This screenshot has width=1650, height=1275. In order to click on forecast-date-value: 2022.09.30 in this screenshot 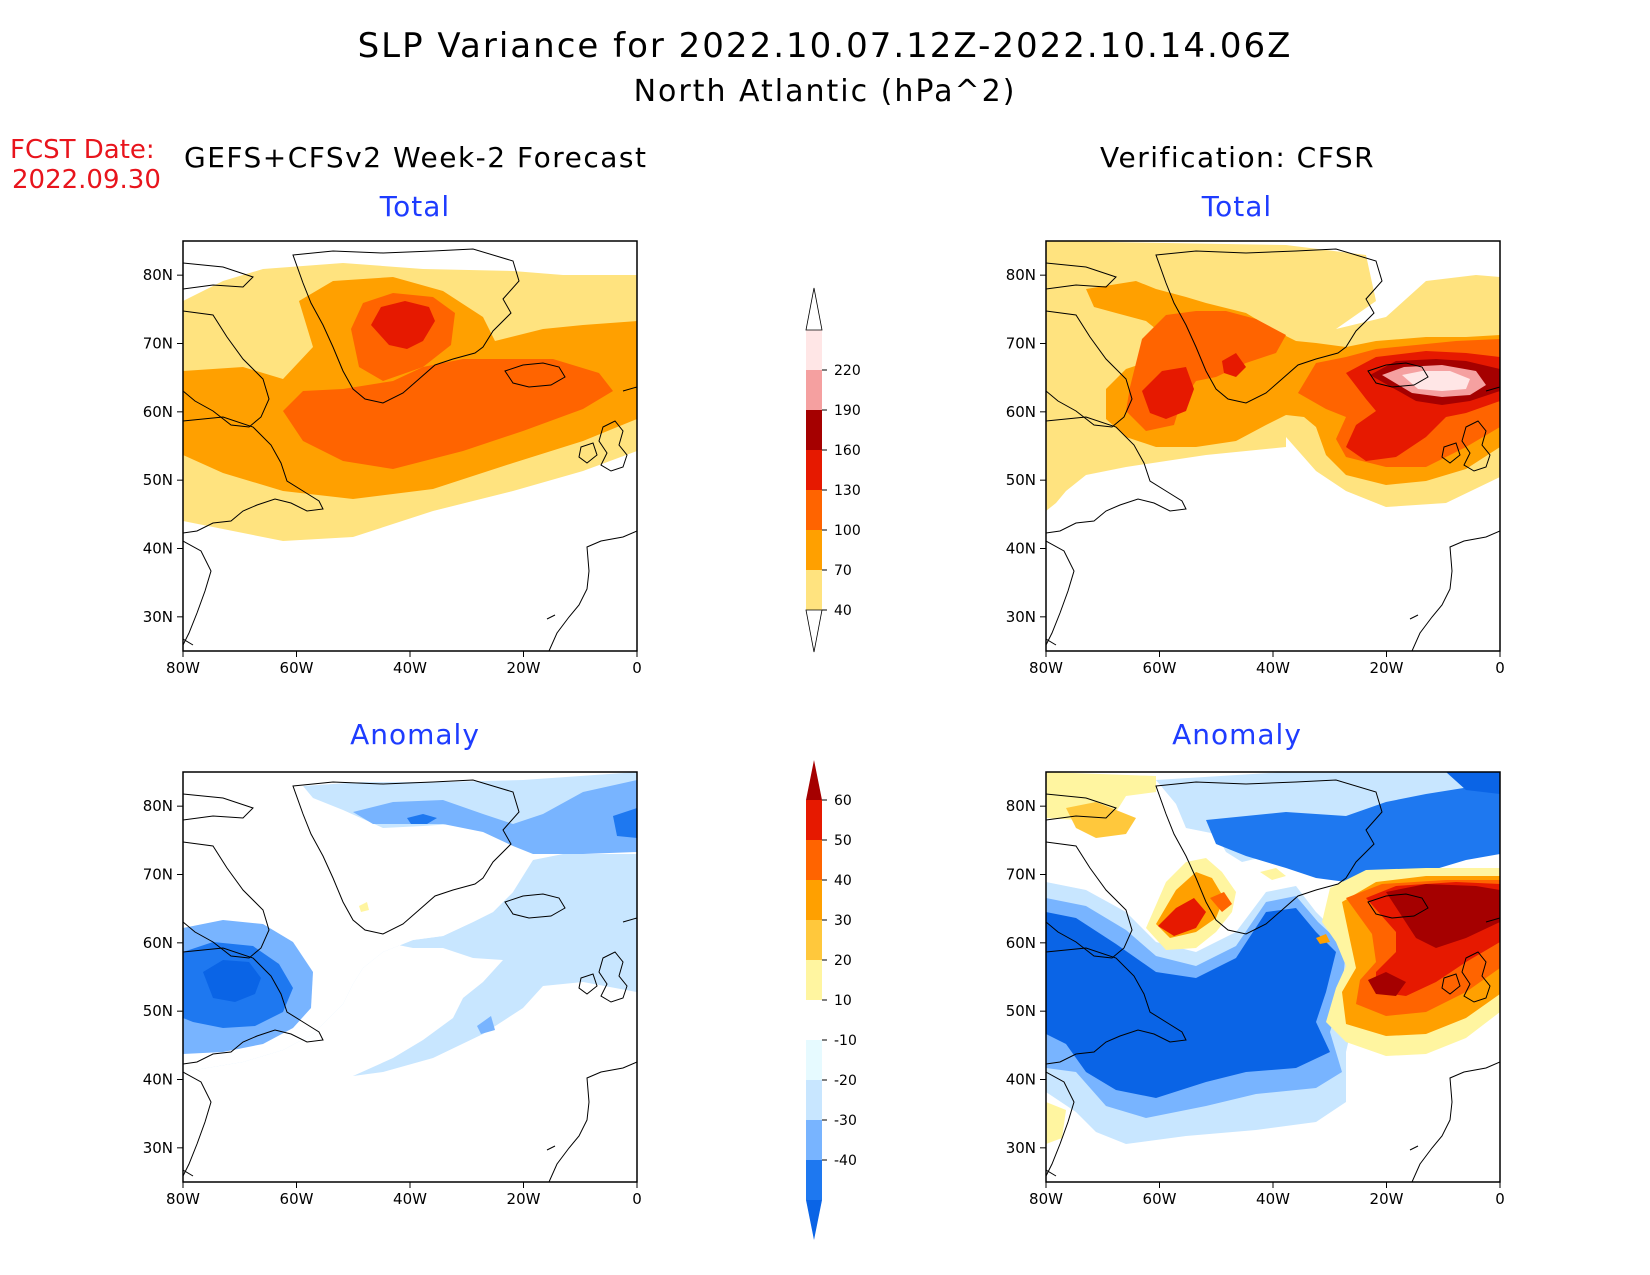, I will do `click(86, 180)`.